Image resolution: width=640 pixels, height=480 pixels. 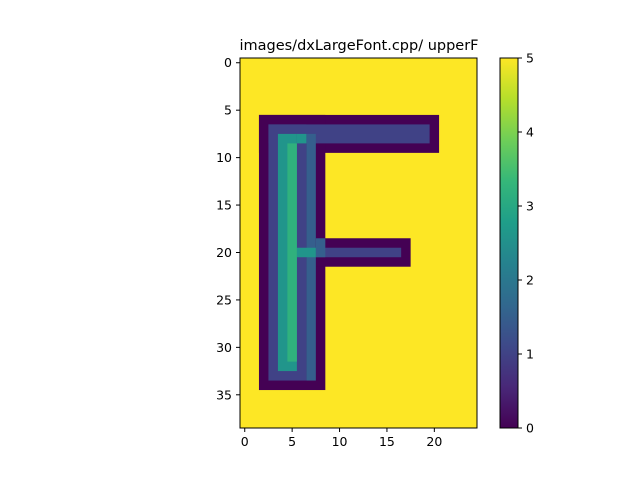 I want to click on colorbar-tick-label: 4, so click(x=530, y=132).